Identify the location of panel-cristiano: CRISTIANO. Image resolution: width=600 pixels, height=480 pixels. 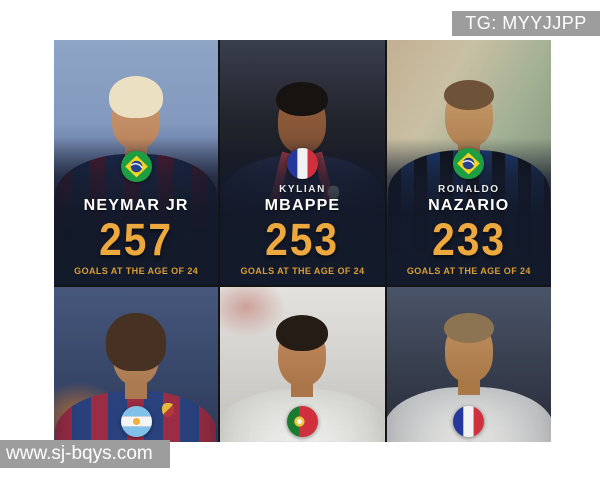
(302, 364).